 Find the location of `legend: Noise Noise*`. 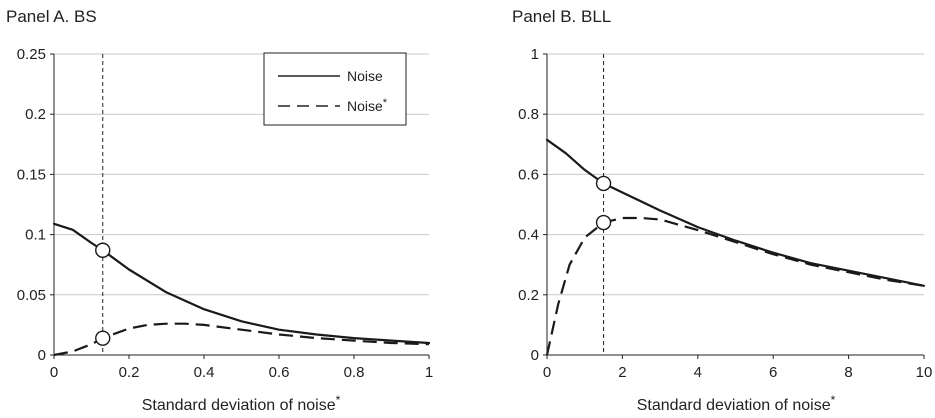

legend: Noise Noise* is located at coordinates (335, 89).